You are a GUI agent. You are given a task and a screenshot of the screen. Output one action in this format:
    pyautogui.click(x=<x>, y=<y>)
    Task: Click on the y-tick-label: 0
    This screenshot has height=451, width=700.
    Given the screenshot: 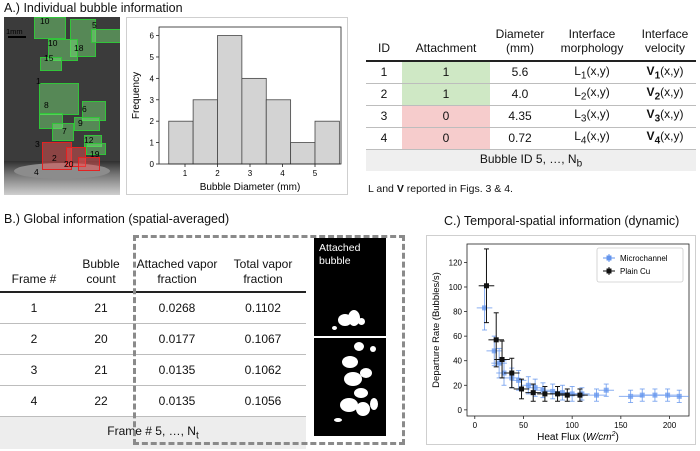 What is the action you would take?
    pyautogui.click(x=460, y=410)
    